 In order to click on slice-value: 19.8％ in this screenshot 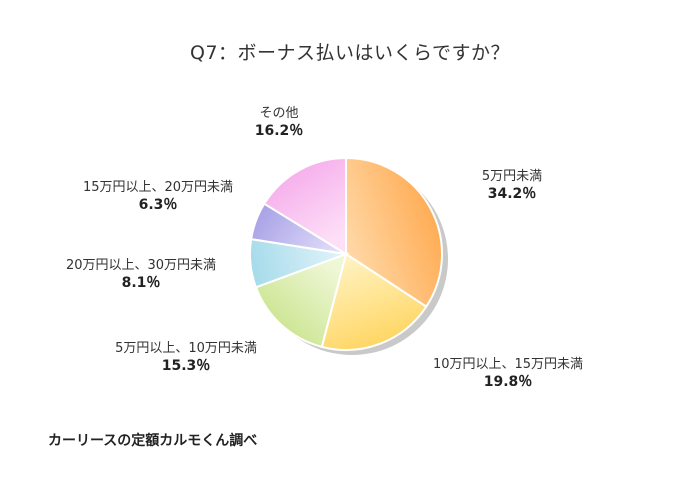, I will do `click(508, 382)`.